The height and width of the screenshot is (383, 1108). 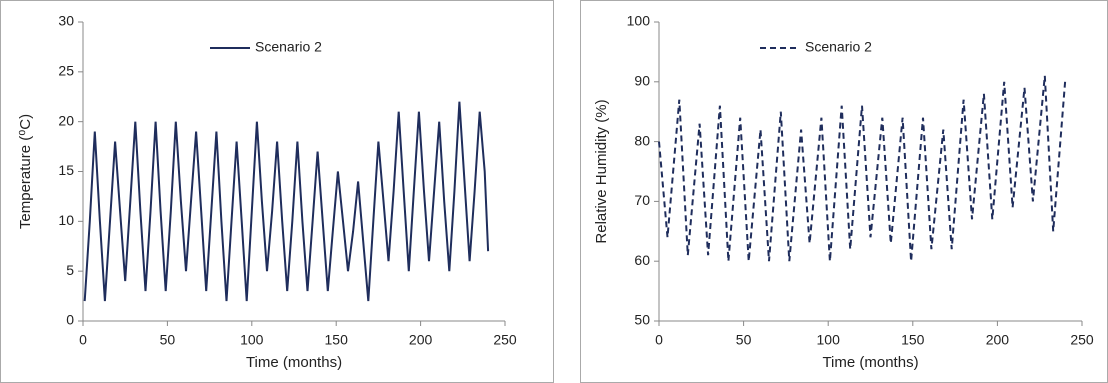 What do you see at coordinates (70, 320) in the screenshot?
I see `y-tick-label: 0` at bounding box center [70, 320].